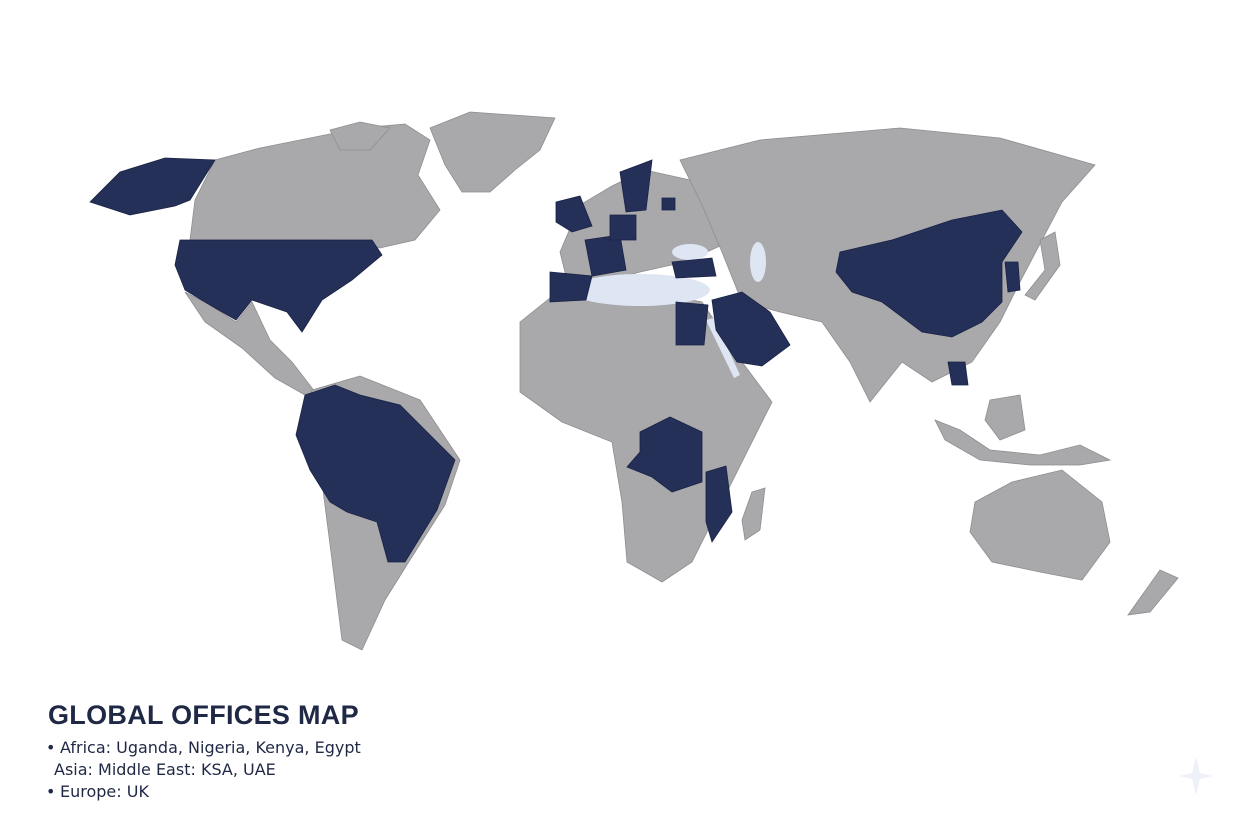 The width and height of the screenshot is (1248, 832). I want to click on greenland, so click(492, 152).